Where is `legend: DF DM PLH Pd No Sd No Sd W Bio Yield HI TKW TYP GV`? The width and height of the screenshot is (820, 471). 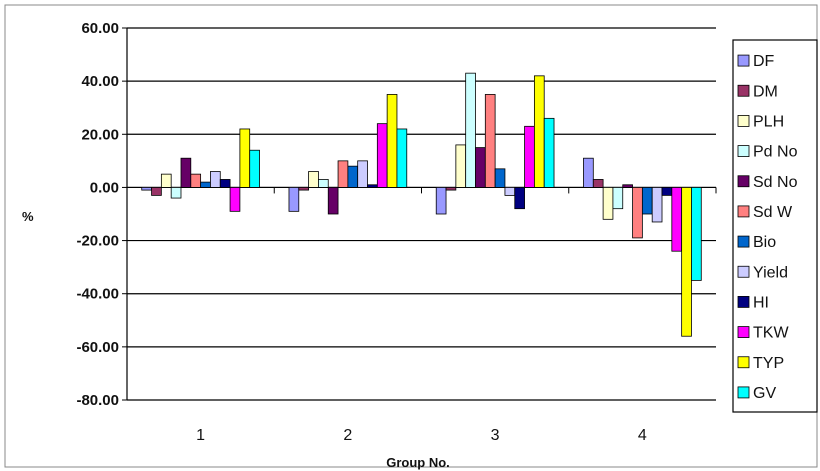
legend: DF DM PLH Pd No Sd No Sd W Bio Yield HI TKW TYP GV is located at coordinates (775, 226).